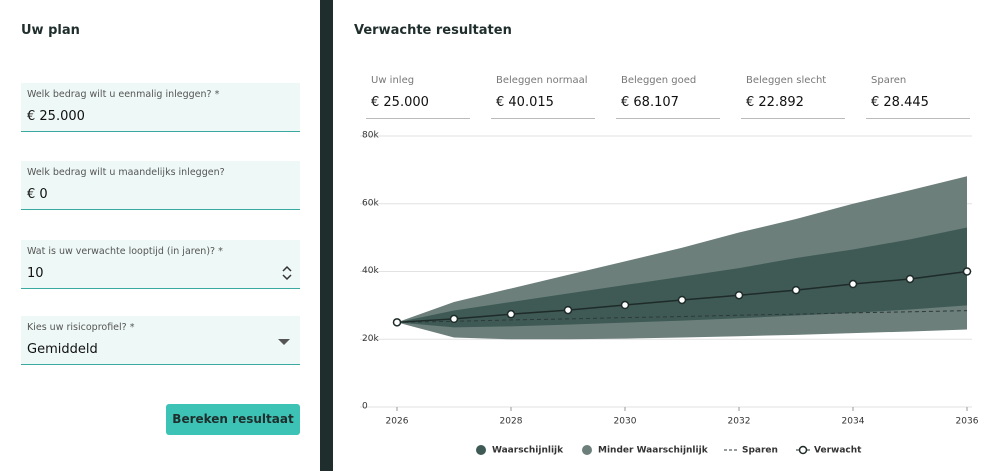 The height and width of the screenshot is (471, 1000). What do you see at coordinates (838, 451) in the screenshot?
I see `legend-label: Verwacht` at bounding box center [838, 451].